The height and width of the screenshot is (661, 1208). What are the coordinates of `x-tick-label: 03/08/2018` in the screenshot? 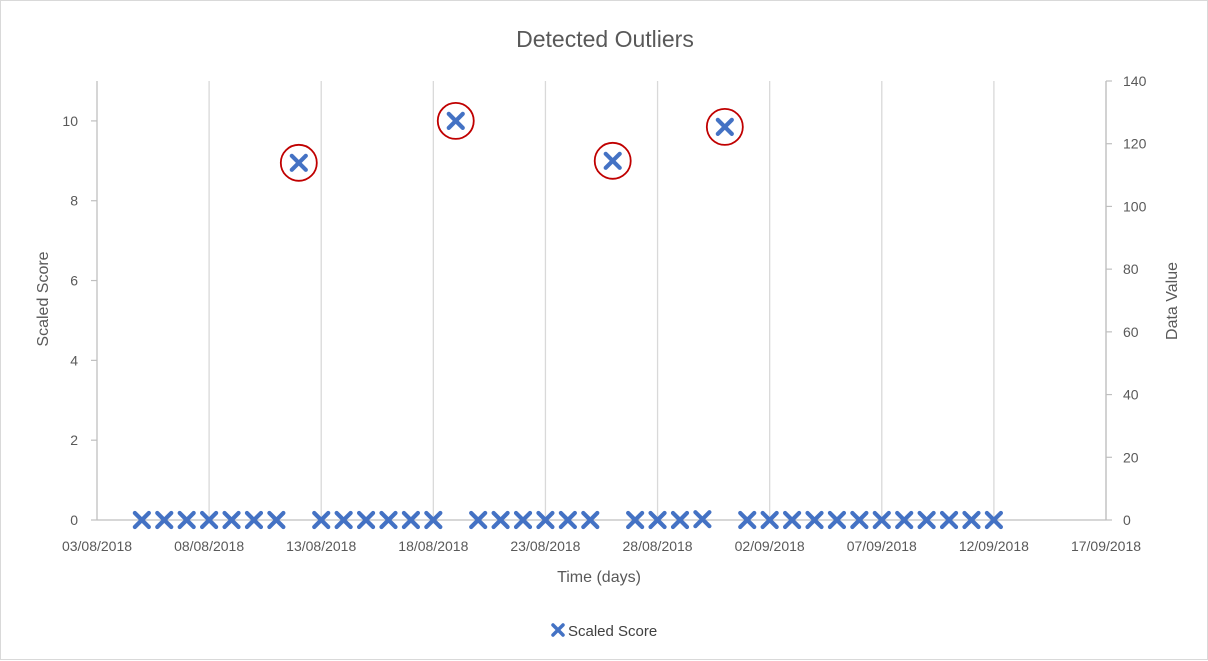 It's located at (97, 546).